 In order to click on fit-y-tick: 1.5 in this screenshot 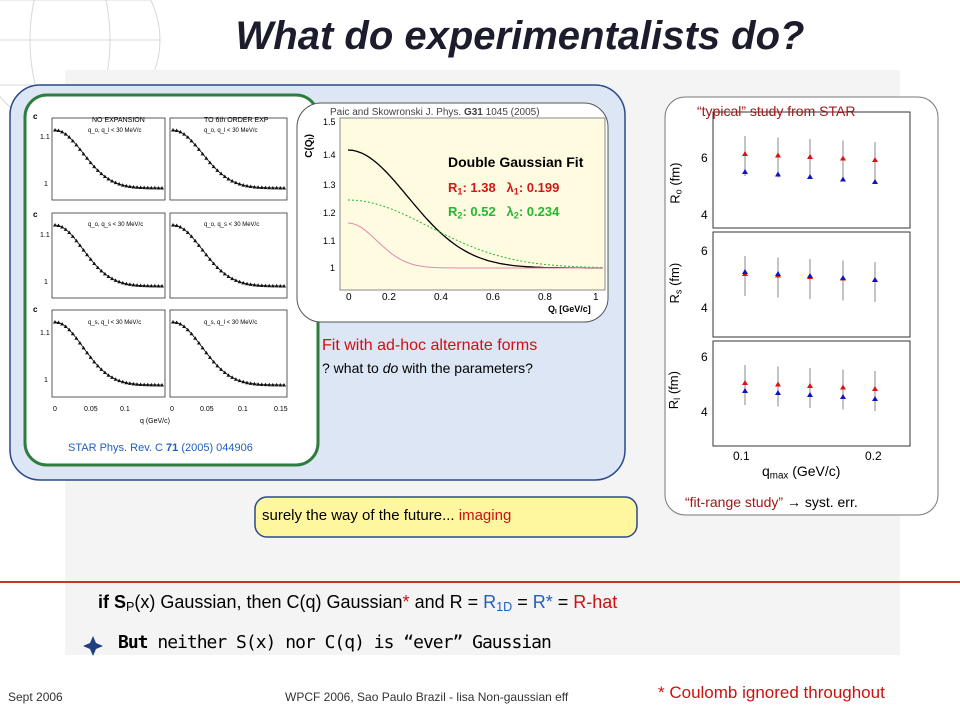, I will do `click(329, 122)`.